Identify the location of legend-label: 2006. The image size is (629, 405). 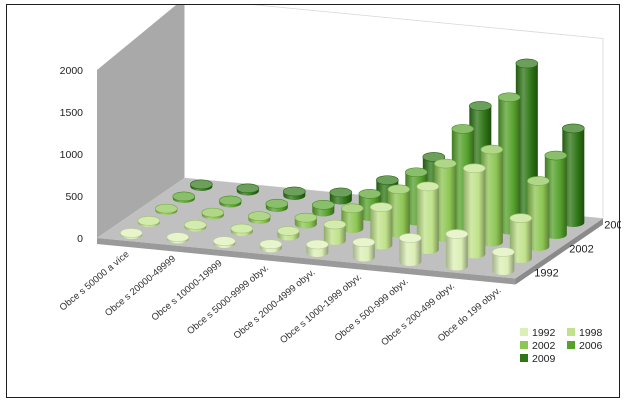
(591, 346).